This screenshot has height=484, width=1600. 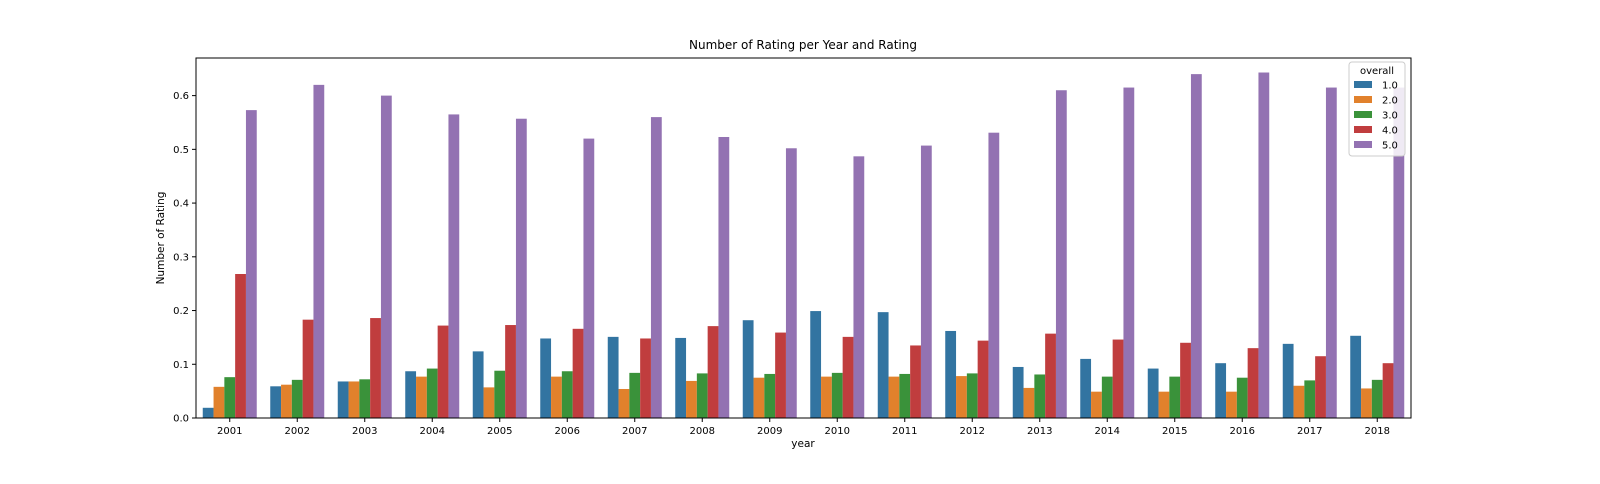 I want to click on legend: overall 1.0 2.0 3.0 4.0 5.0, so click(x=1377, y=109).